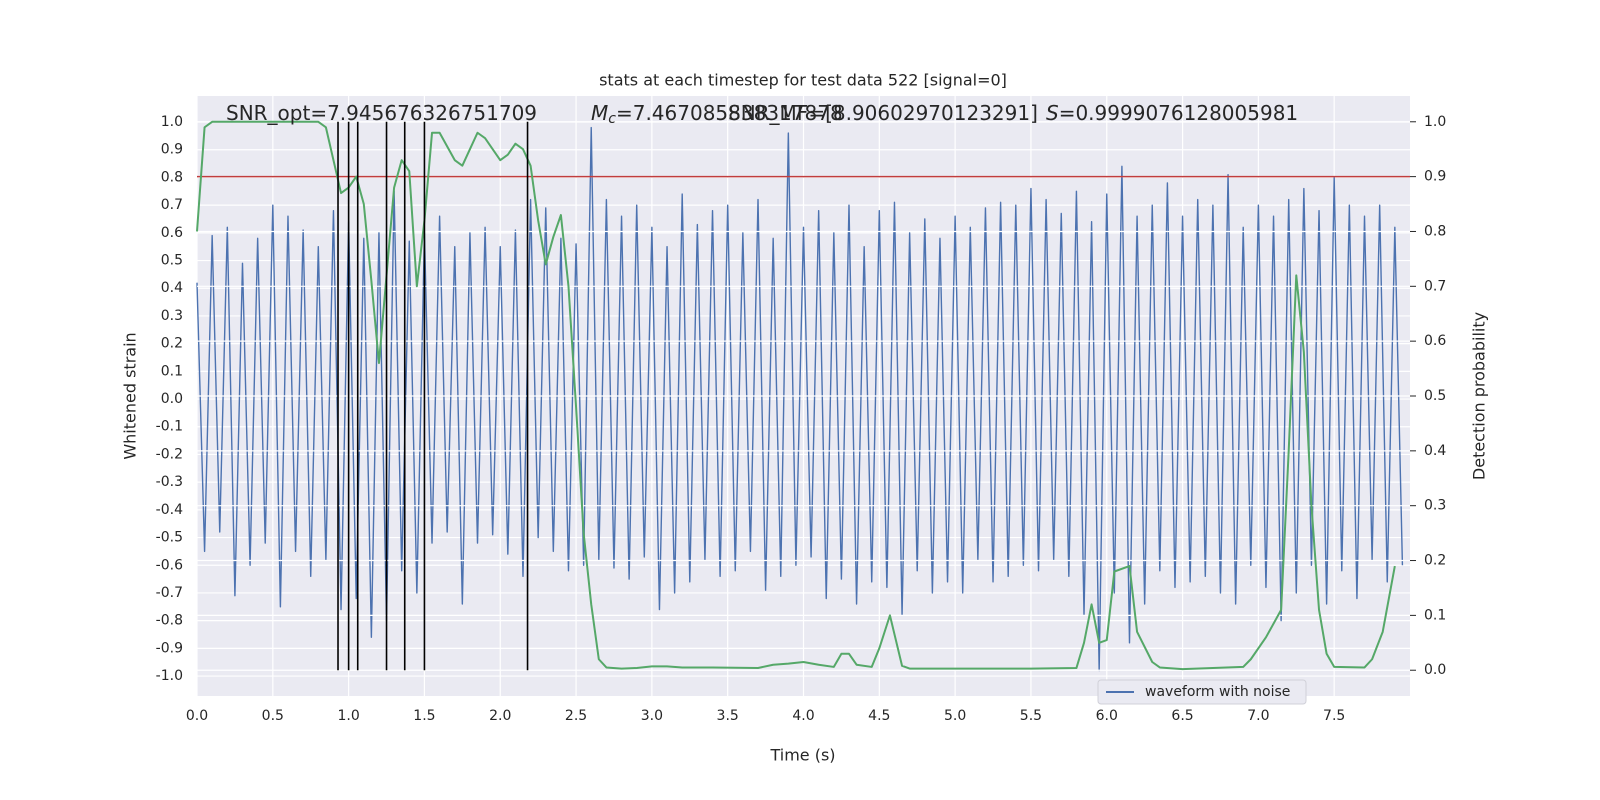 The height and width of the screenshot is (800, 1600). Describe the element at coordinates (348, 716) in the screenshot. I see `x-tick-label: 1.0` at that location.